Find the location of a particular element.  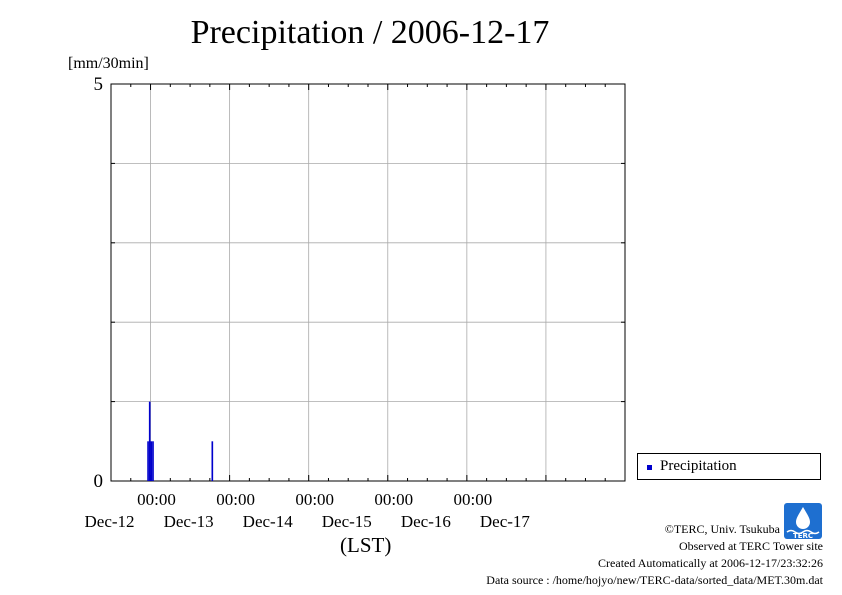

y-axis-unit-label: [mm/30min] is located at coordinates (108, 63).